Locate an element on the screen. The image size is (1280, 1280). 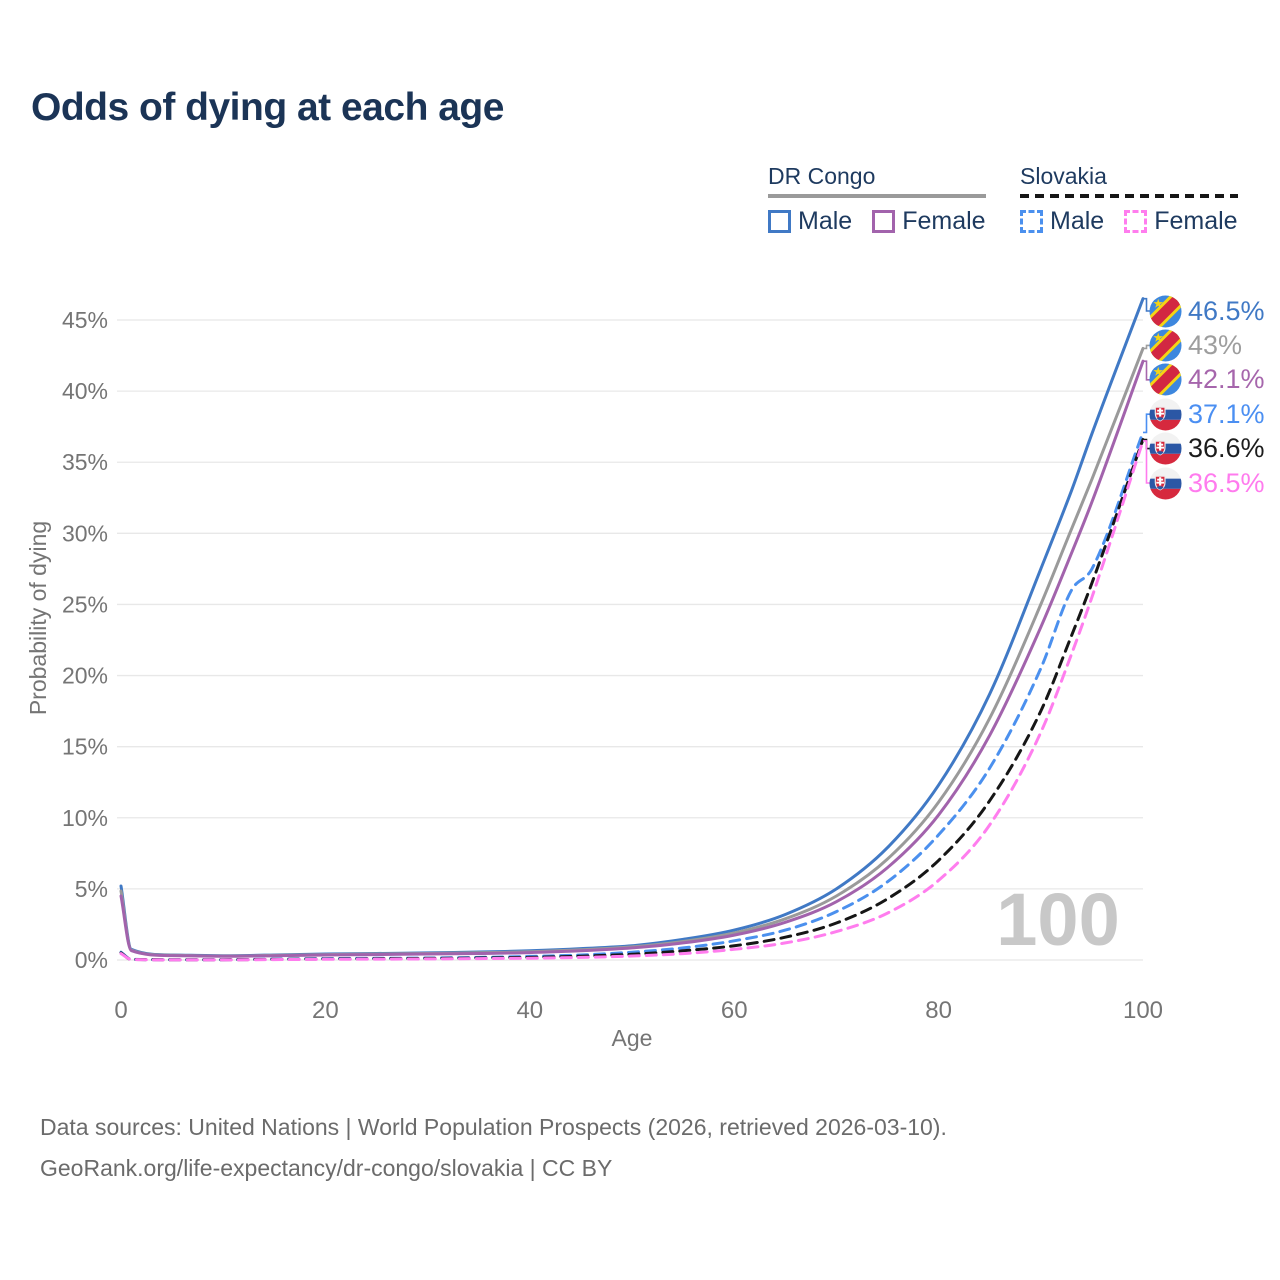
legend-items-dr-congo: Male Female is located at coordinates (877, 221).